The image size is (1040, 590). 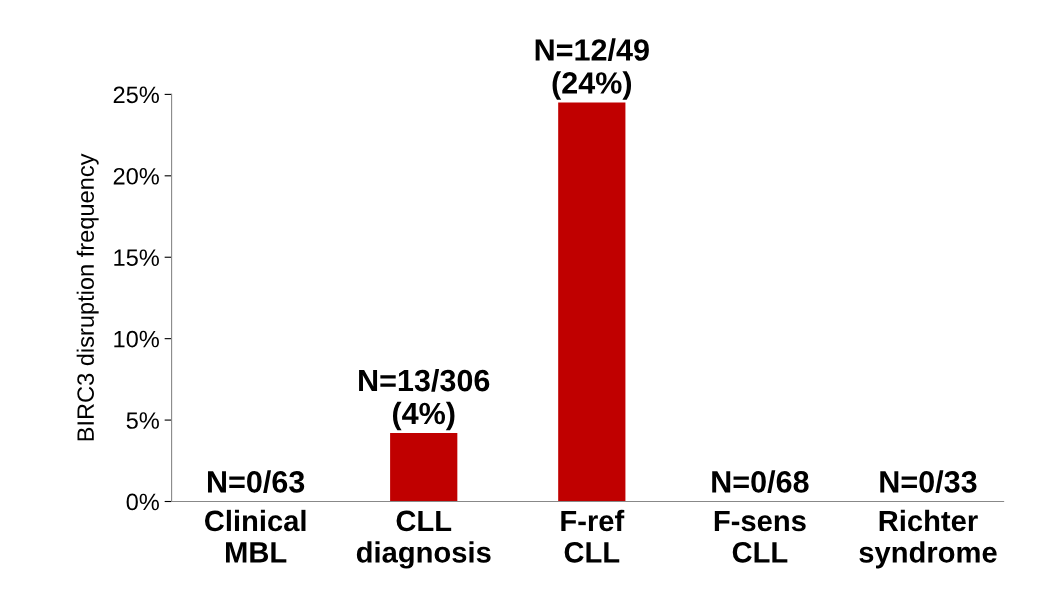 I want to click on y-tick-label: 25%, so click(x=136, y=95).